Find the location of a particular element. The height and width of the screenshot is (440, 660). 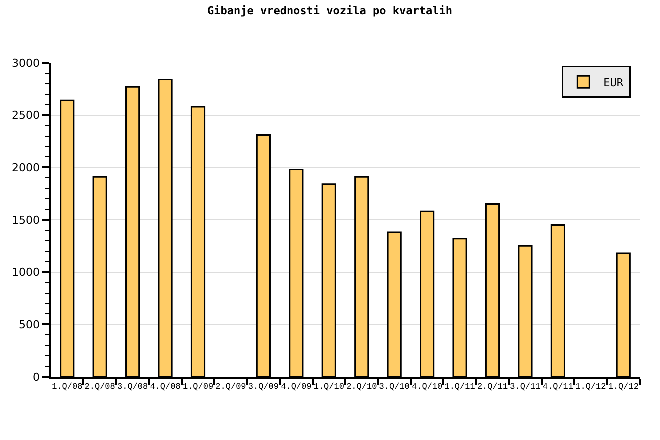

x-tick-label: 4.Q/11 is located at coordinates (558, 387).